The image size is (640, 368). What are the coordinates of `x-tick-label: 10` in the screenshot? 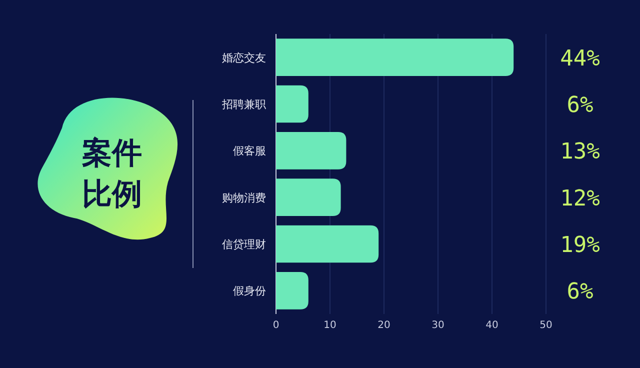 It's located at (330, 325).